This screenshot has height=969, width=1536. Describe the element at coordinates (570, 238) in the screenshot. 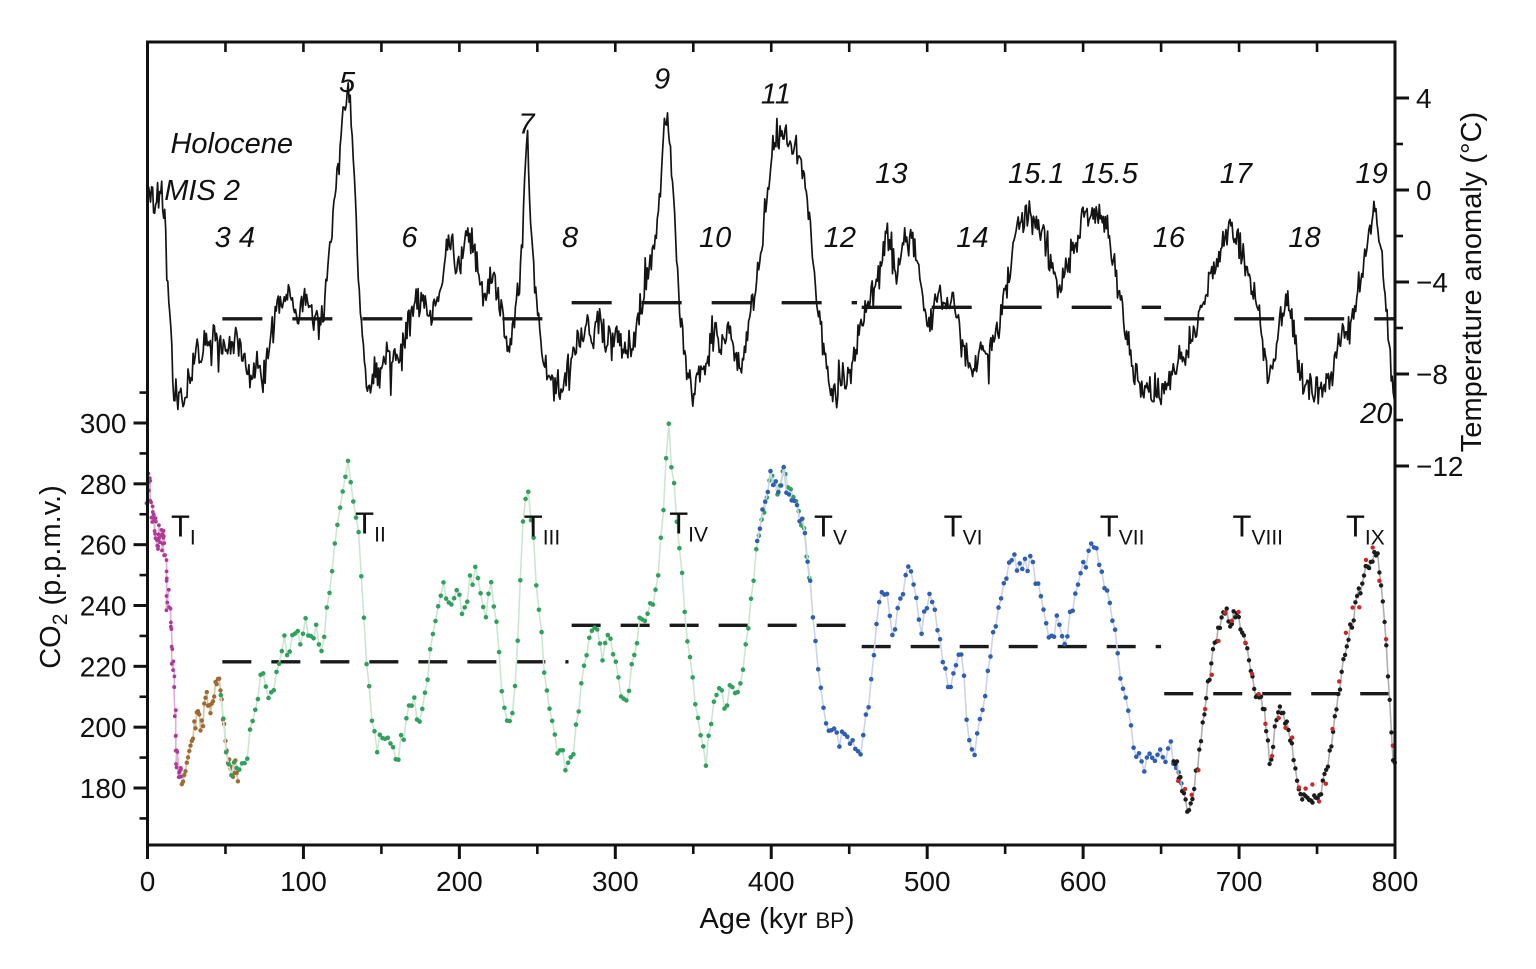

I see `mis-label-8: 8` at that location.